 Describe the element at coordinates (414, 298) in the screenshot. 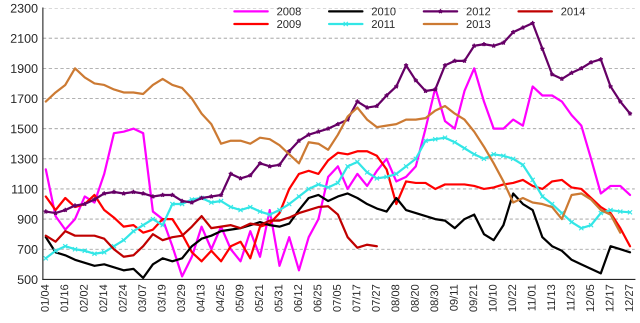

I see `x-tick-label: 08/20` at that location.